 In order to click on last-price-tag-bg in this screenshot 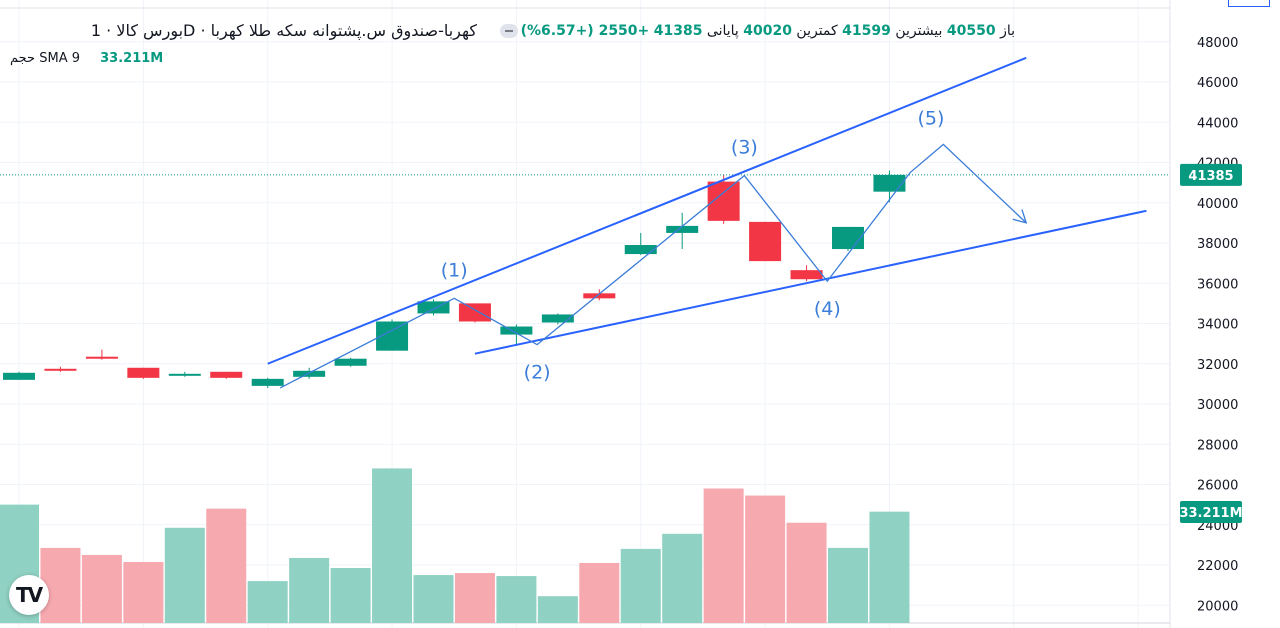, I will do `click(1211, 174)`.